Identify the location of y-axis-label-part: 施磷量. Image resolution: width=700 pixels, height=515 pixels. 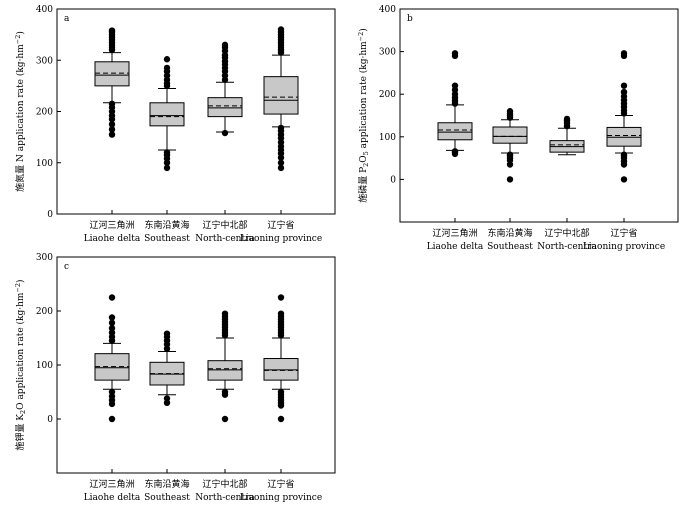
(363, 188).